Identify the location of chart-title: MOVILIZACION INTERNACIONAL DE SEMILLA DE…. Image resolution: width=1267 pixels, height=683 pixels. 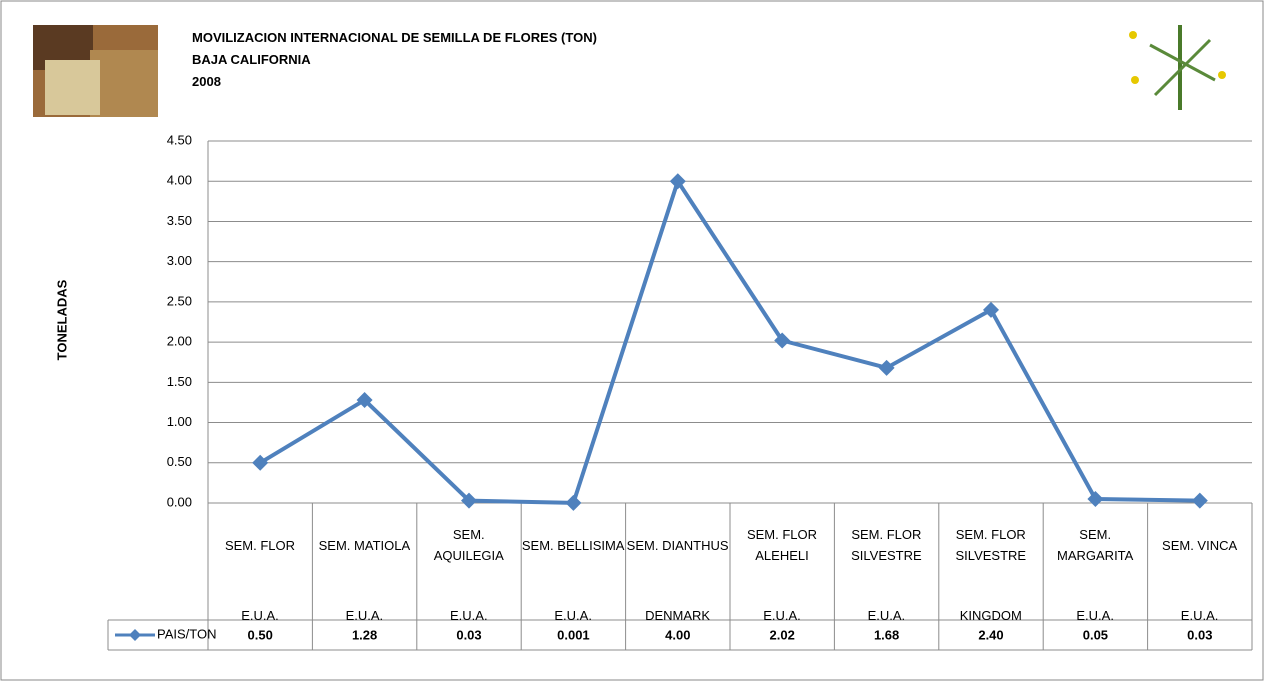
(394, 37).